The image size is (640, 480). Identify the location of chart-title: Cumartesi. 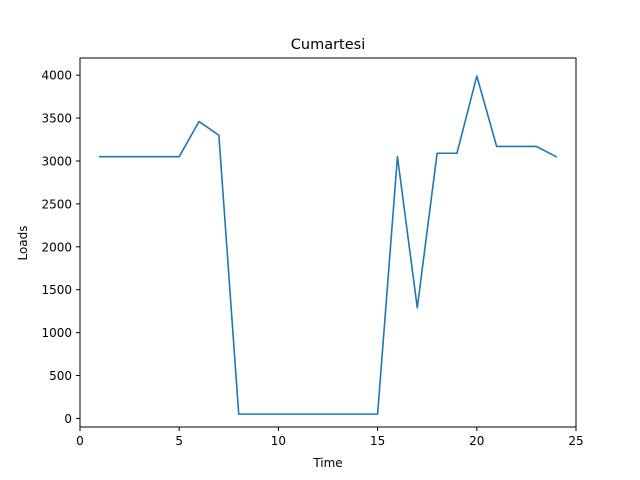
(328, 45).